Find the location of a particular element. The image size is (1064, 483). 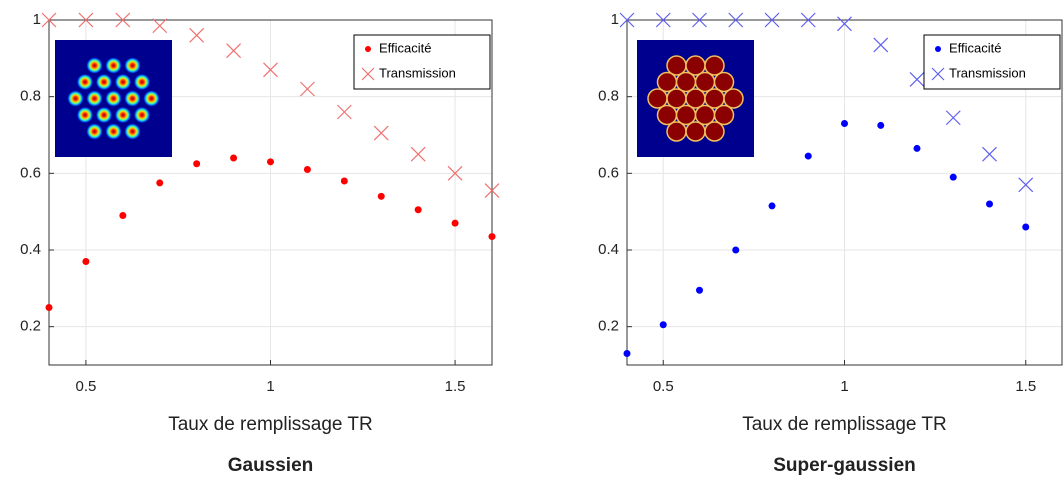

y-tick-label: 0.4 is located at coordinates (30, 249).